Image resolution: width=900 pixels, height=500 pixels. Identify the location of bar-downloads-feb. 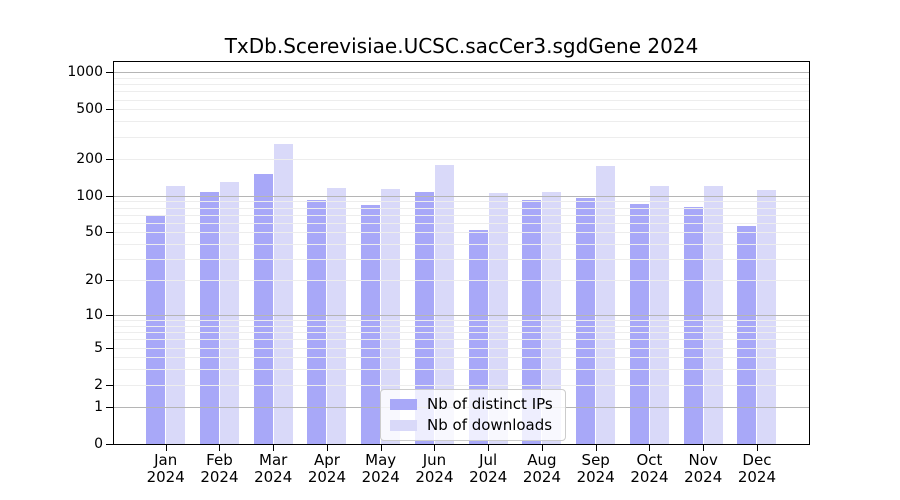
(229, 313).